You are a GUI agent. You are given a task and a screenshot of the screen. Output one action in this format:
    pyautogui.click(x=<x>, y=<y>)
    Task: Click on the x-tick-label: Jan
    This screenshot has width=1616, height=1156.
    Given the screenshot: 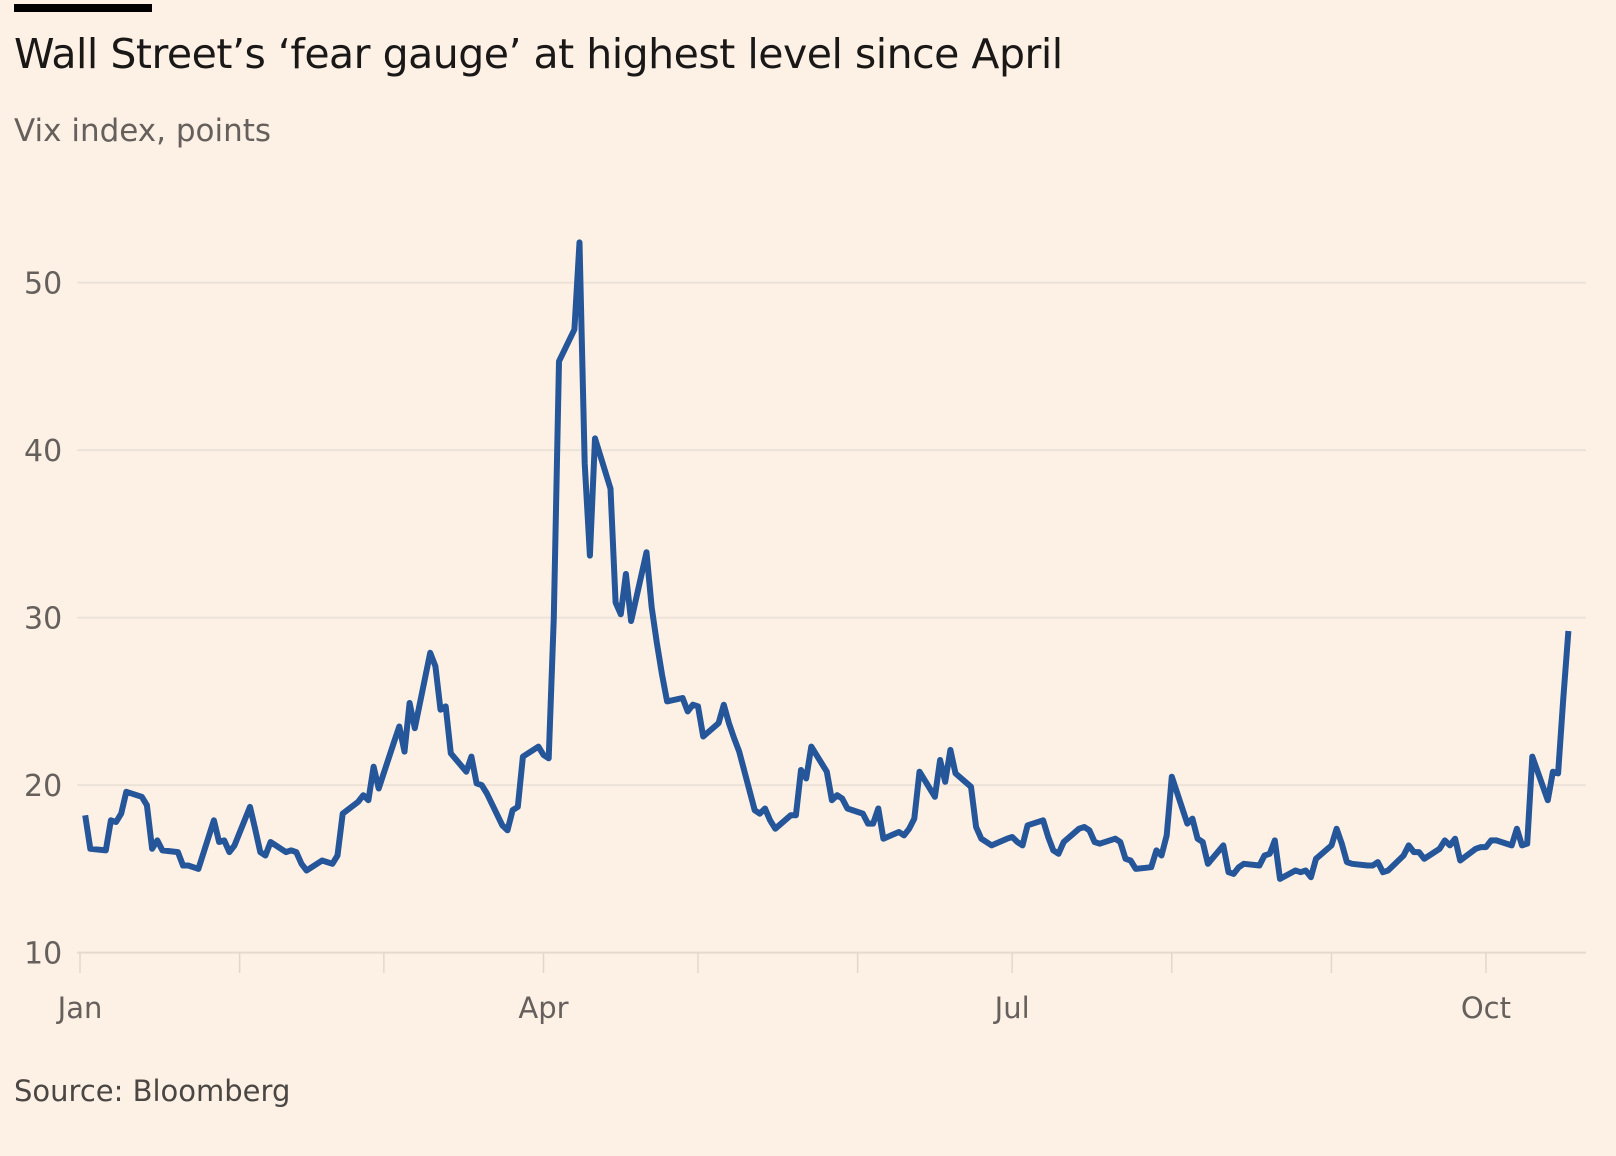 What is the action you would take?
    pyautogui.click(x=79, y=1008)
    